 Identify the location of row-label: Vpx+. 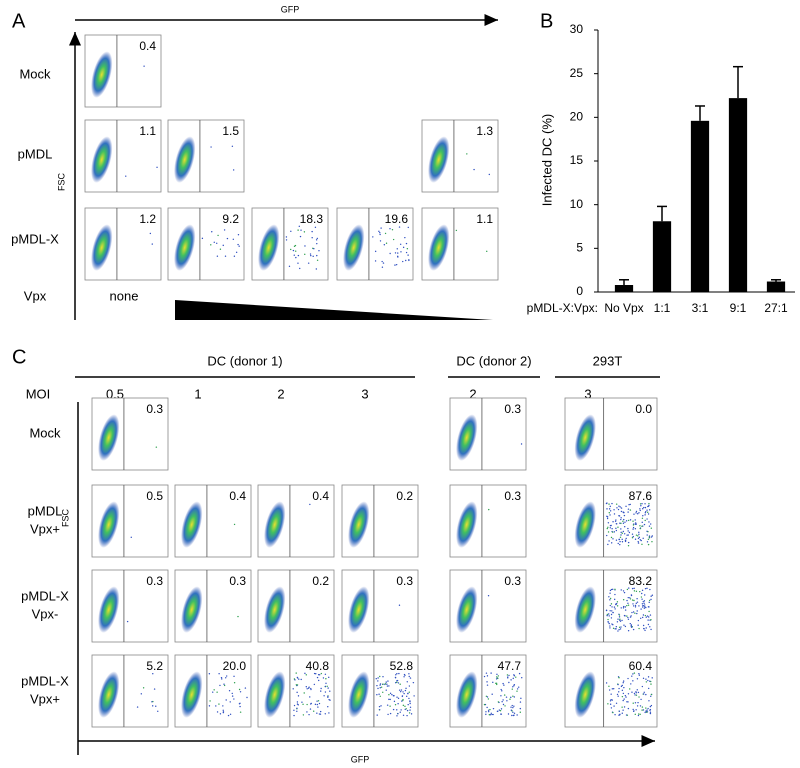
(45, 528).